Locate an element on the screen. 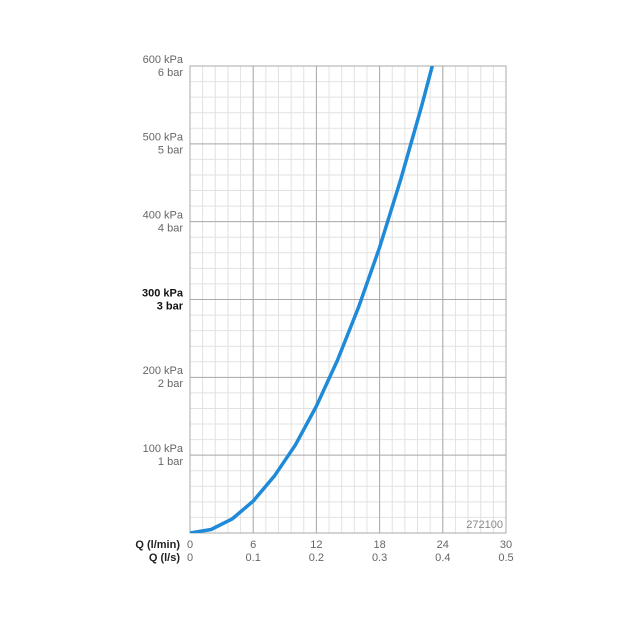  x-tick-label: 18 is located at coordinates (379, 545).